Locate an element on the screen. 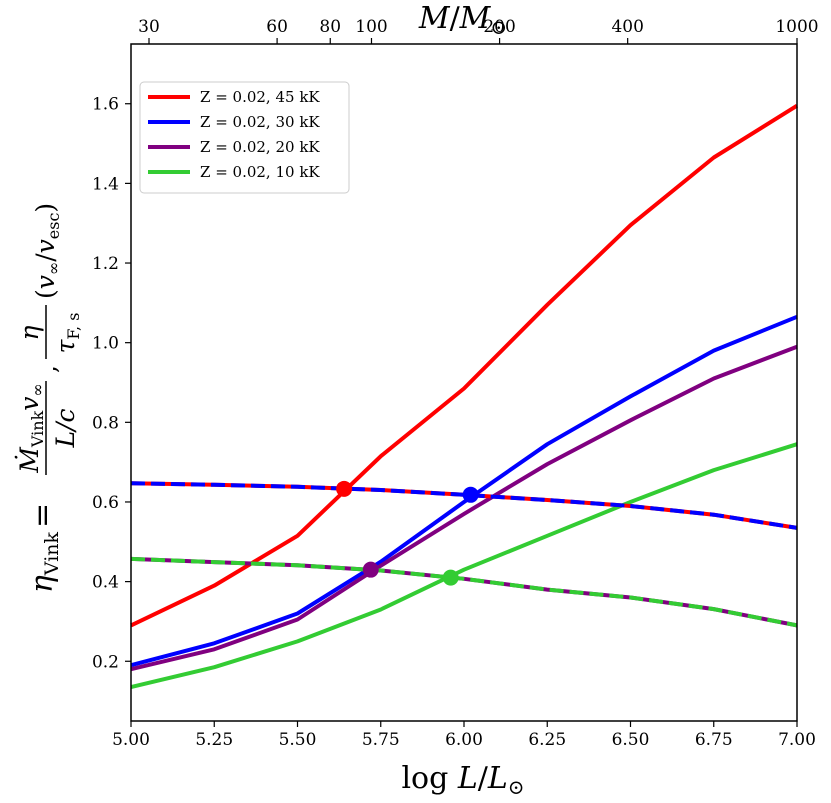 This screenshot has height=803, width=831. legend-box is located at coordinates (244, 137).